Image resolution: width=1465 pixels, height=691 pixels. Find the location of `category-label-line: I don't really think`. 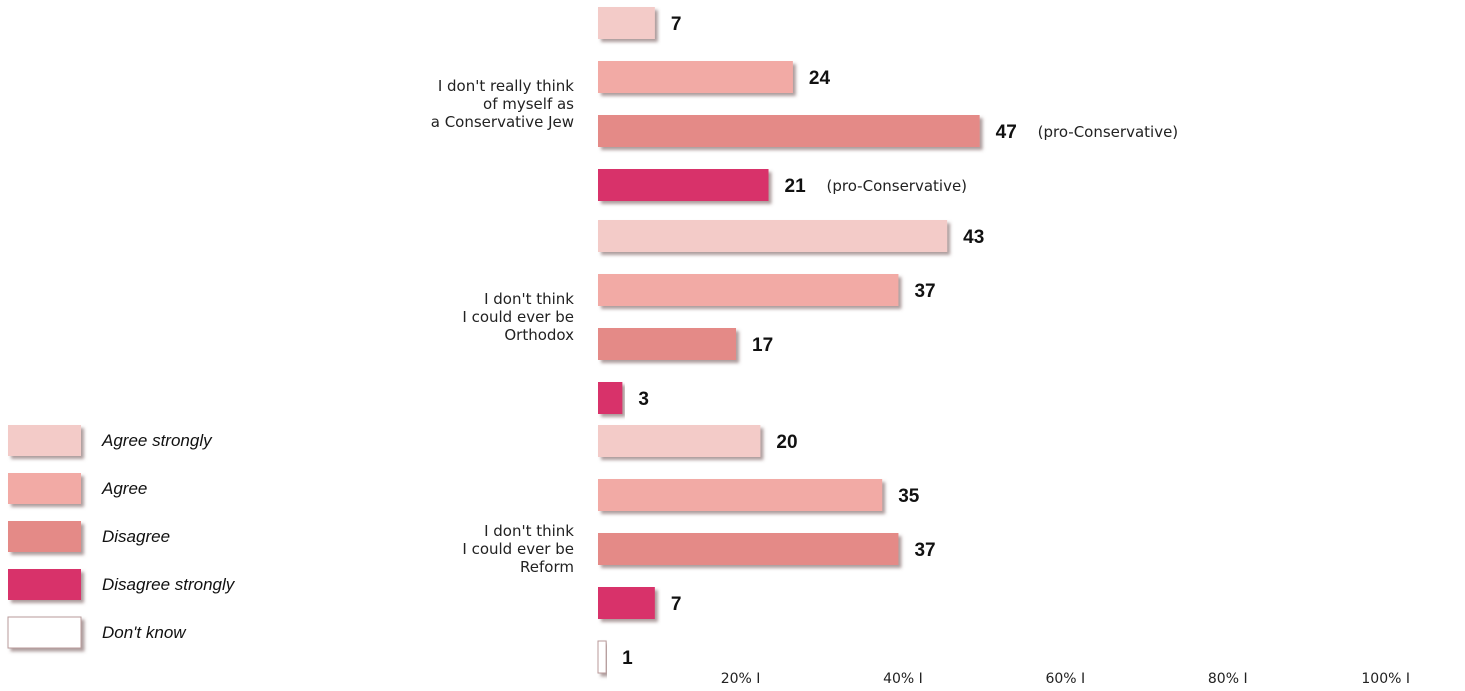

category-label-line: I don't really think is located at coordinates (506, 86).